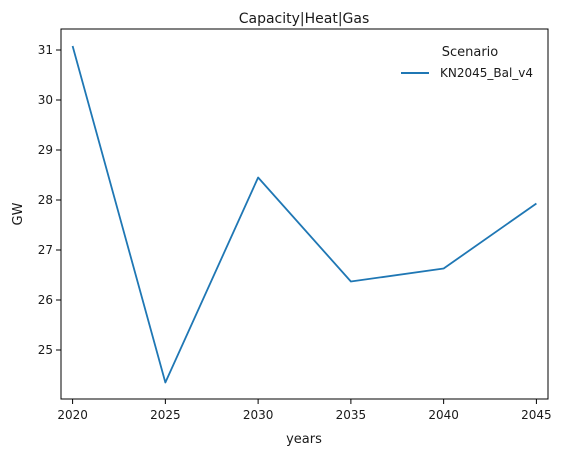  Describe the element at coordinates (443, 415) in the screenshot. I see `x-tick-label: 2040` at that location.